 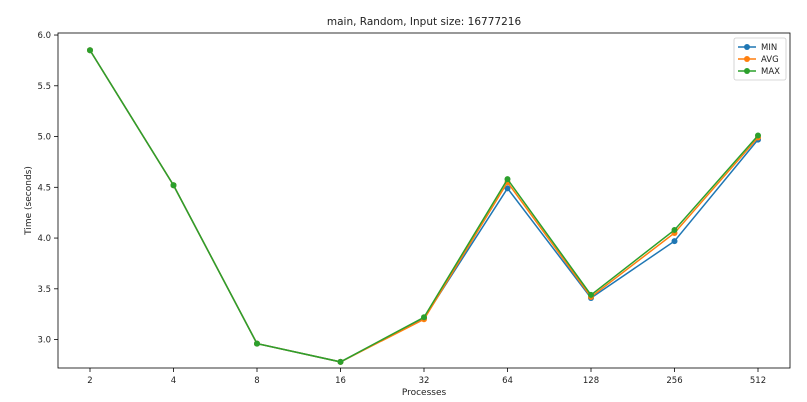 I want to click on legend-label: AVG, so click(x=770, y=60).